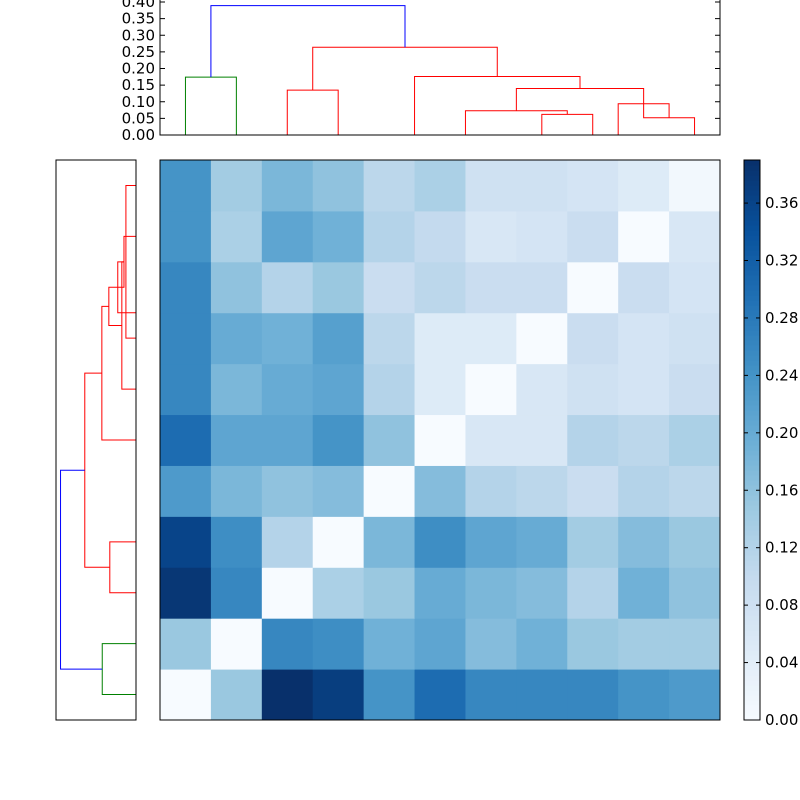 The image size is (800, 800). Describe the element at coordinates (138, 118) in the screenshot. I see `y-tick-label: 0.05` at that location.